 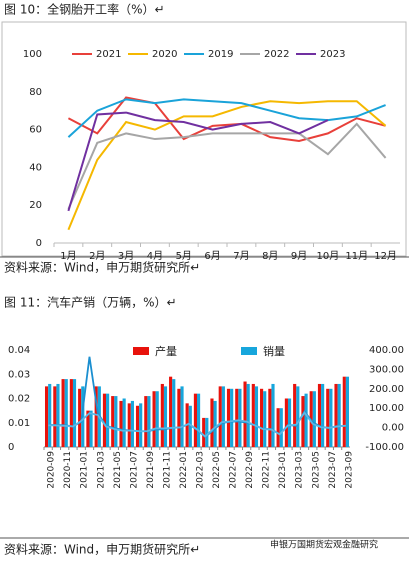 What do you see at coordinates (385, 256) in the screenshot?
I see `x-tick-label: 12月` at bounding box center [385, 256].